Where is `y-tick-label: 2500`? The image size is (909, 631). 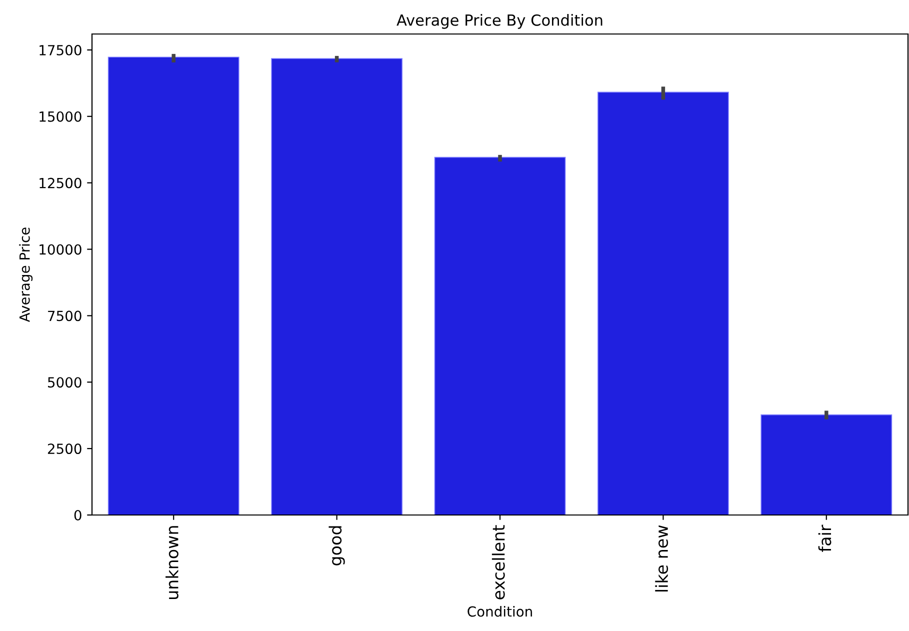 y-tick-label: 2500 is located at coordinates (65, 449).